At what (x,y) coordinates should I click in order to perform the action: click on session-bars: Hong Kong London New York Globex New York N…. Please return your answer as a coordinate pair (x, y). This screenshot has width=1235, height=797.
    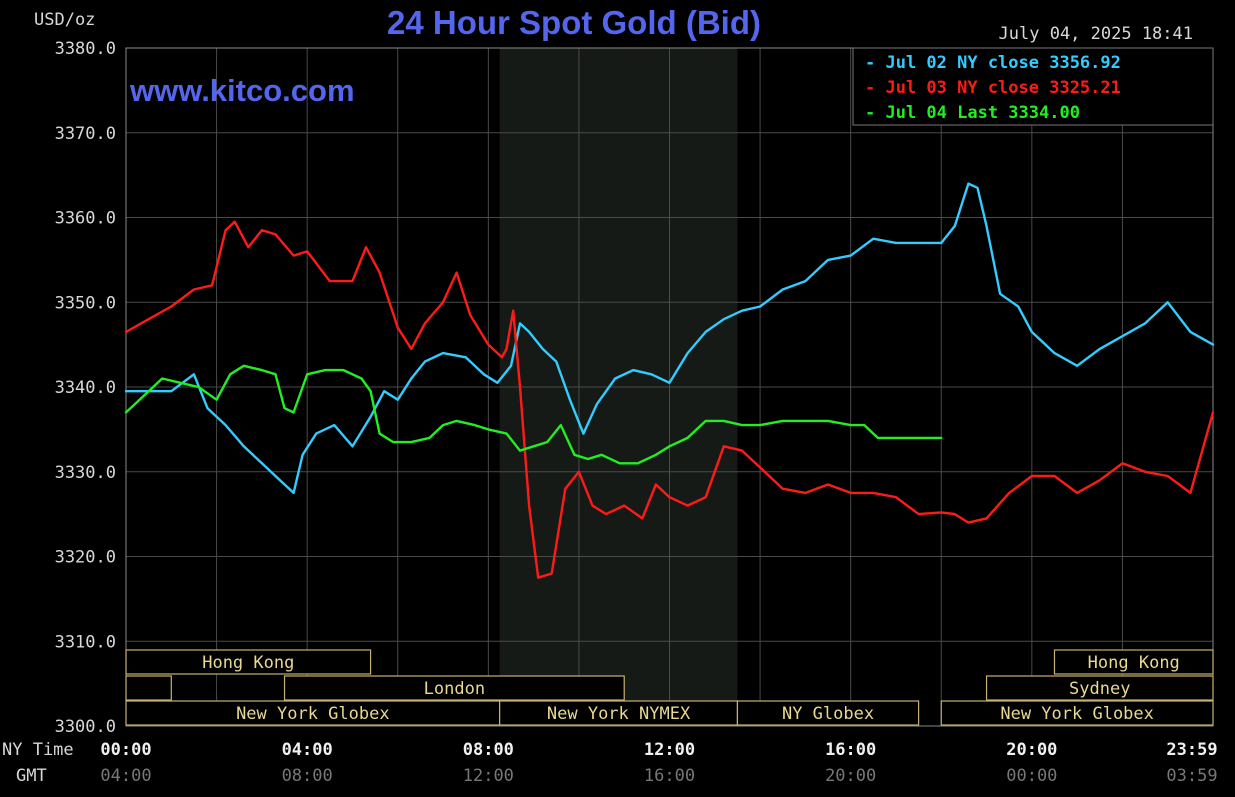
    Looking at the image, I should click on (669, 687).